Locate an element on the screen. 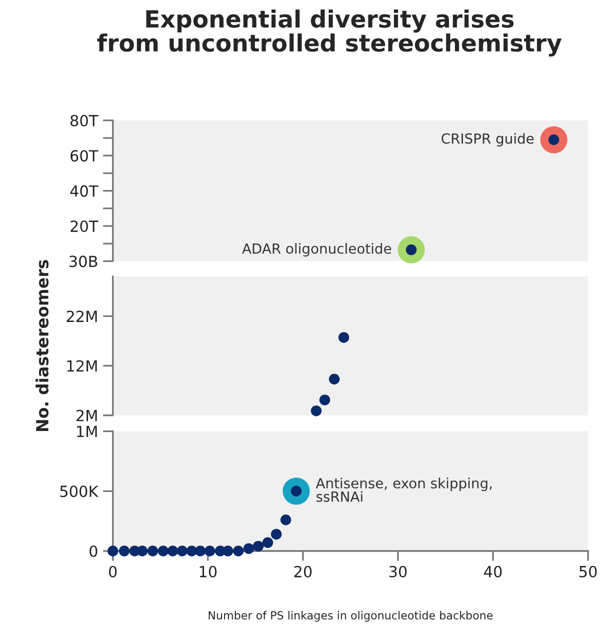 The image size is (610, 637). y-tick-label: 22M is located at coordinates (81, 316).